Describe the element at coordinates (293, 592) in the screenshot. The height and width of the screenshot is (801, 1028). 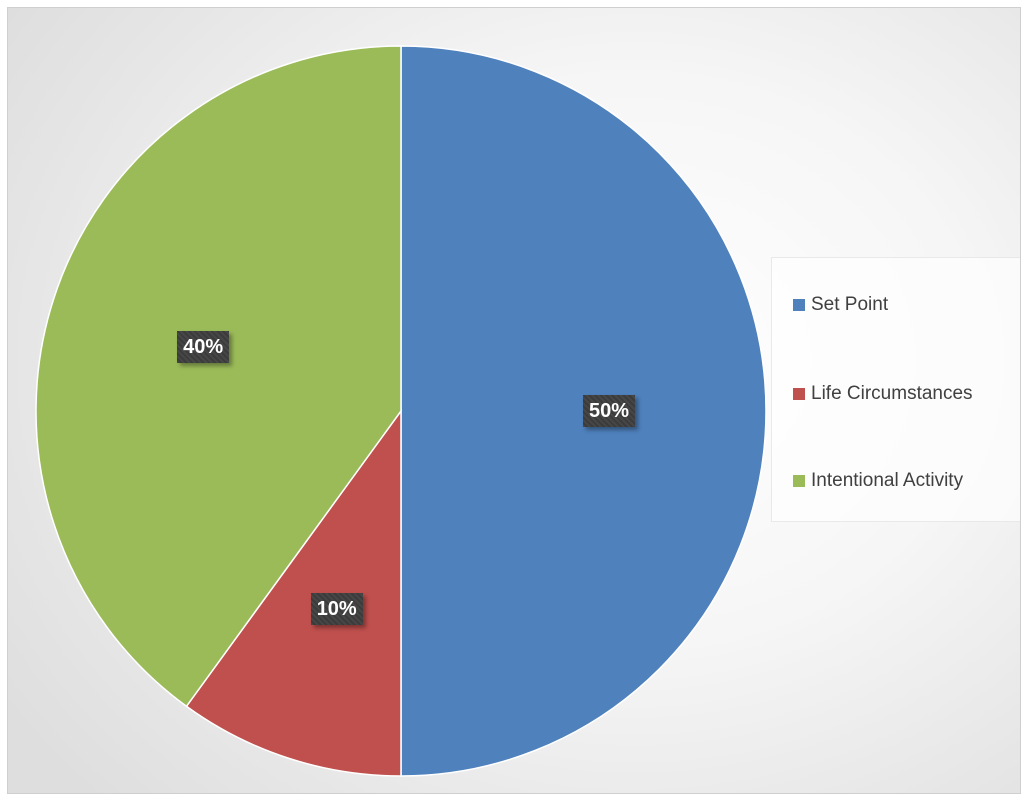
I see `pie-slice-life-circumstances` at that location.